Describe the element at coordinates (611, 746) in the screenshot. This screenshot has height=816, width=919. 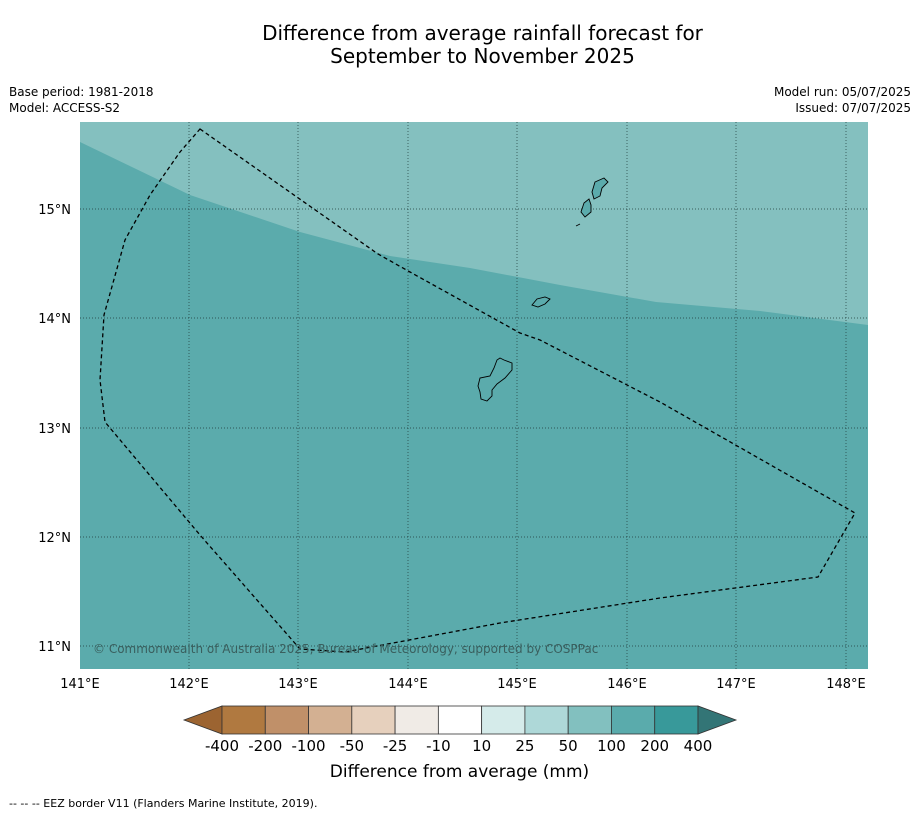
I see `colorbar-tick-label: 100` at that location.